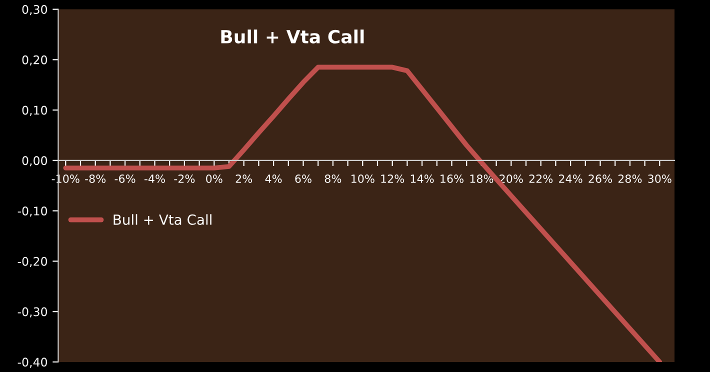 The image size is (710, 372). Describe the element at coordinates (35, 161) in the screenshot. I see `y-tick-label: 0,00` at that location.